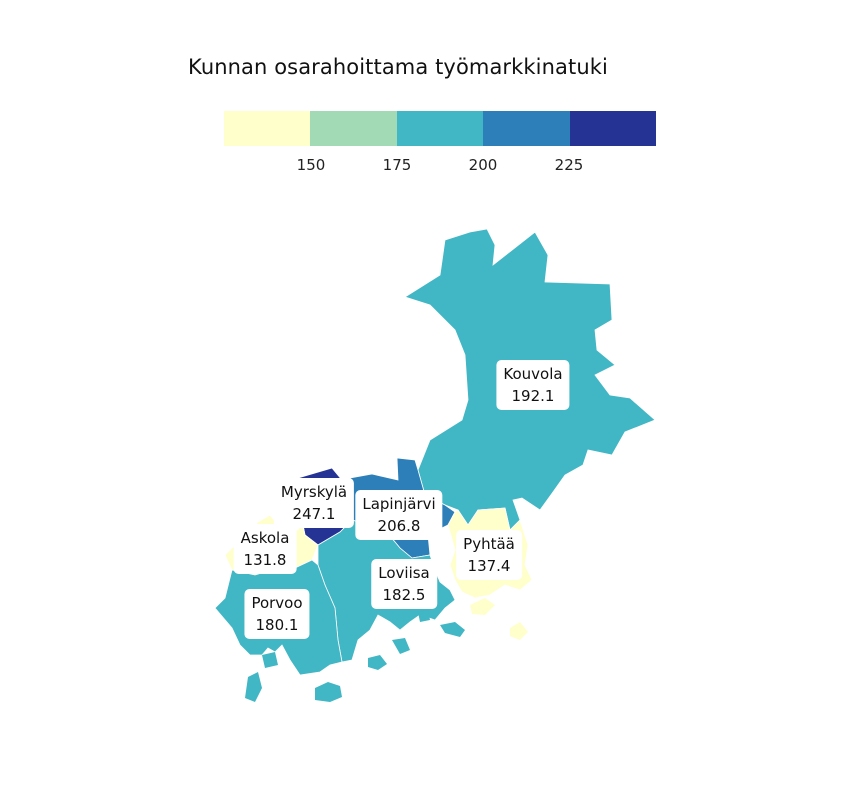 The height and width of the screenshot is (792, 864). What do you see at coordinates (404, 584) in the screenshot?
I see `label-loviisa: Loviisa 182.5` at bounding box center [404, 584].